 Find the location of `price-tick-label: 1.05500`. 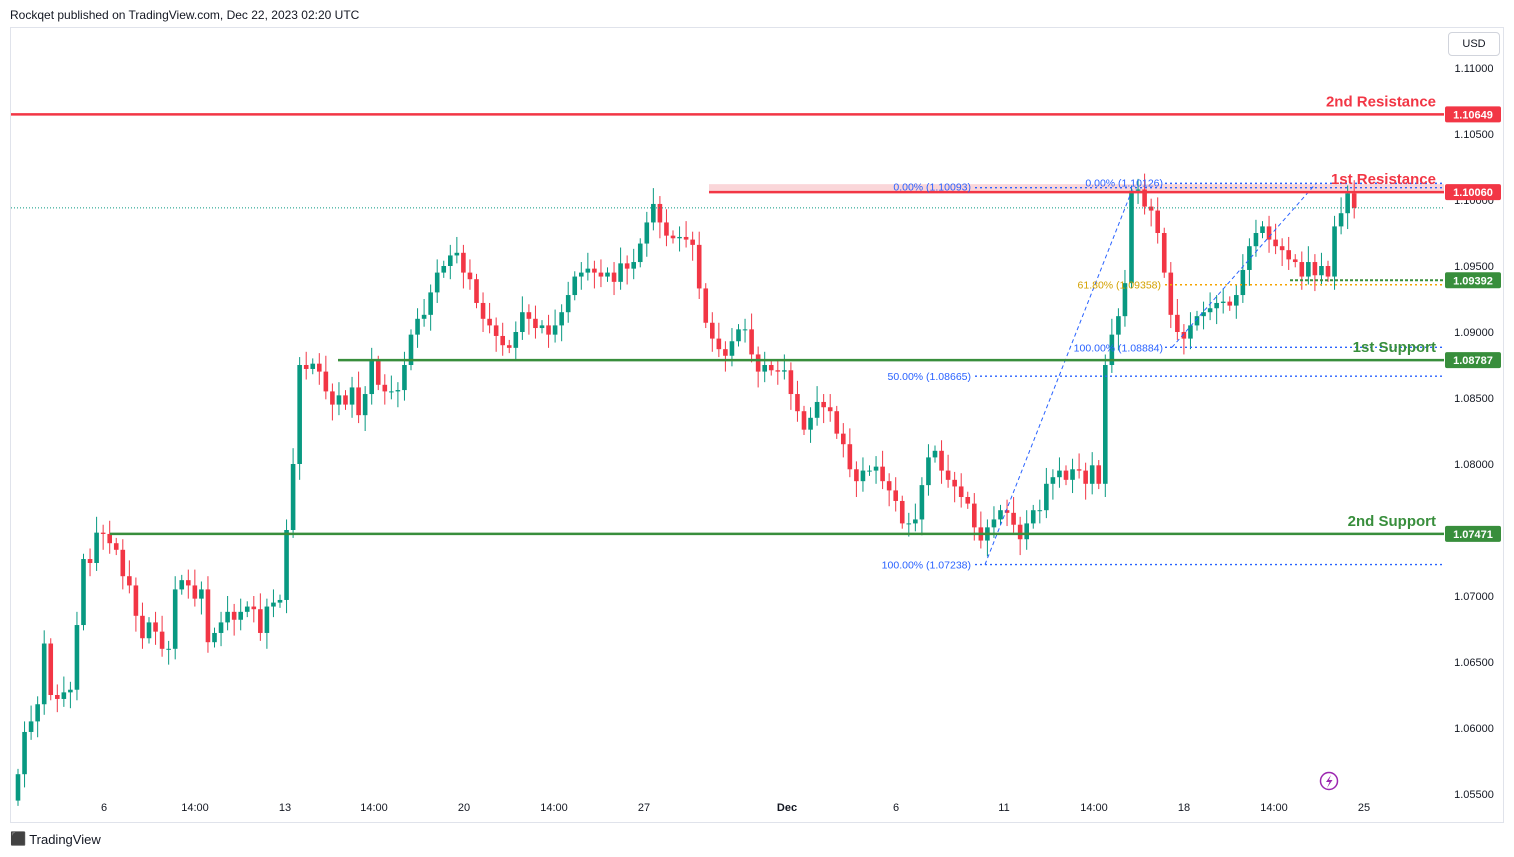

price-tick-label: 1.05500 is located at coordinates (1474, 795).